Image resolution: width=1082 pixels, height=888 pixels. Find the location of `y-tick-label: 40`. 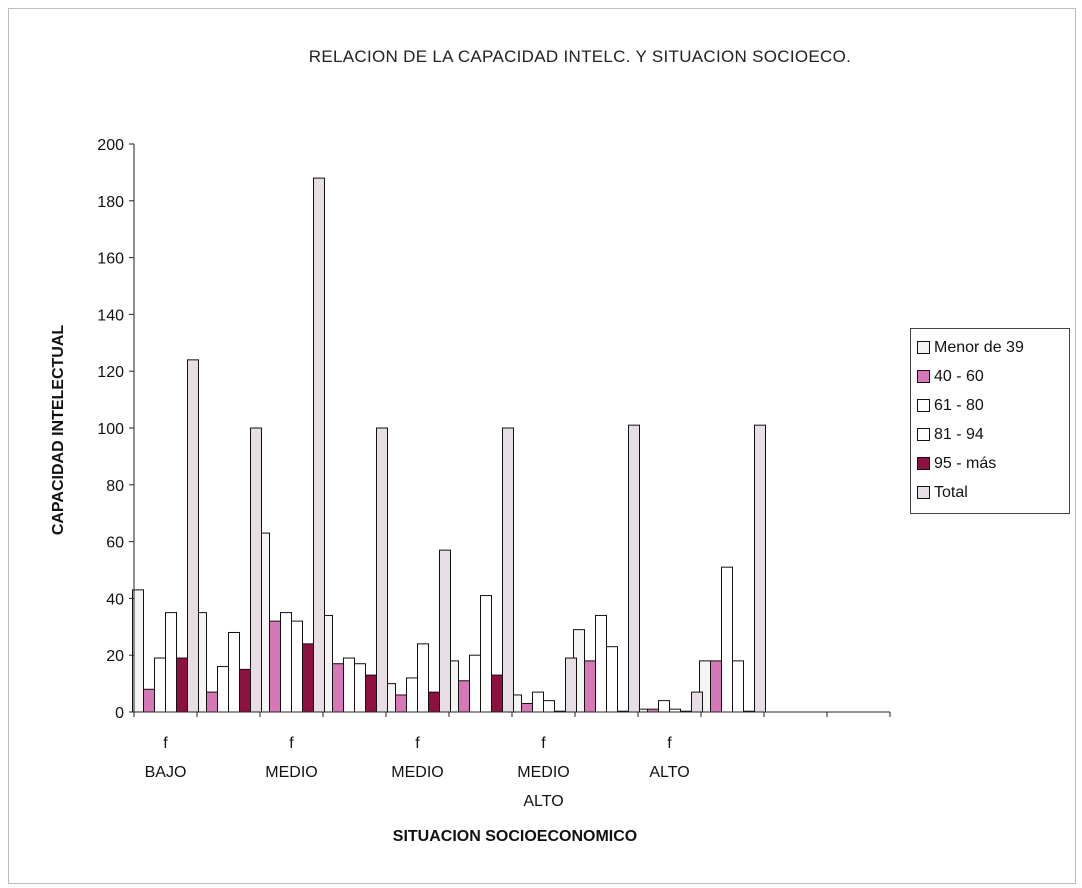

y-tick-label: 40 is located at coordinates (115, 599).